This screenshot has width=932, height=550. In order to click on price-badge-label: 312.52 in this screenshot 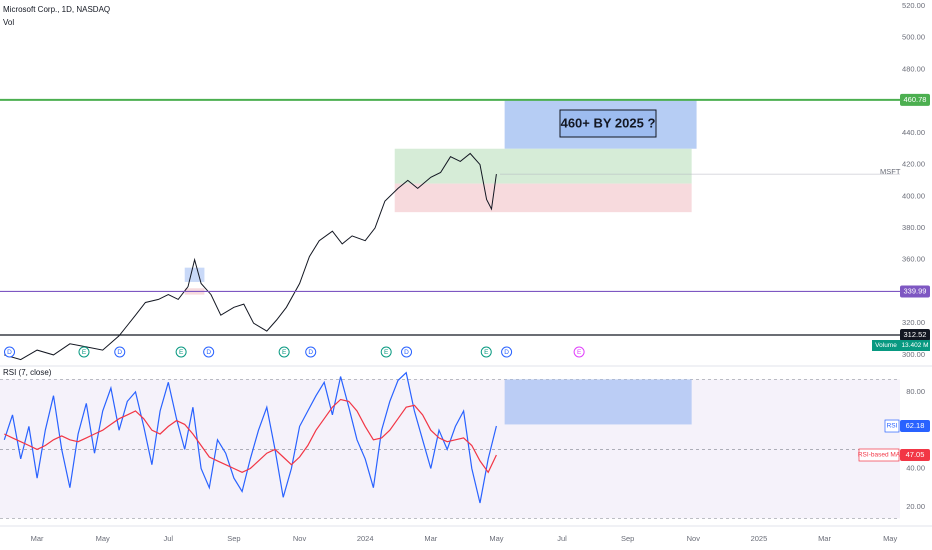, I will do `click(915, 334)`.